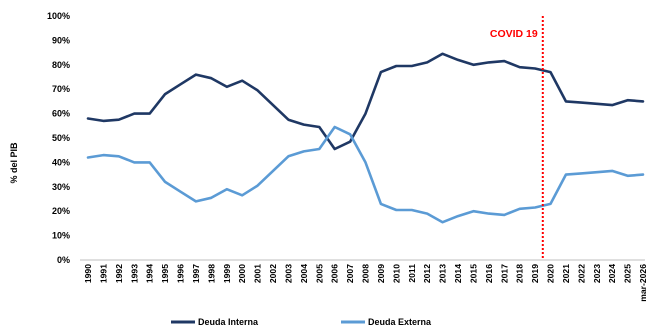 This screenshot has height=329, width=649. Describe the element at coordinates (211, 273) in the screenshot. I see `x-tick-label: 1998` at that location.